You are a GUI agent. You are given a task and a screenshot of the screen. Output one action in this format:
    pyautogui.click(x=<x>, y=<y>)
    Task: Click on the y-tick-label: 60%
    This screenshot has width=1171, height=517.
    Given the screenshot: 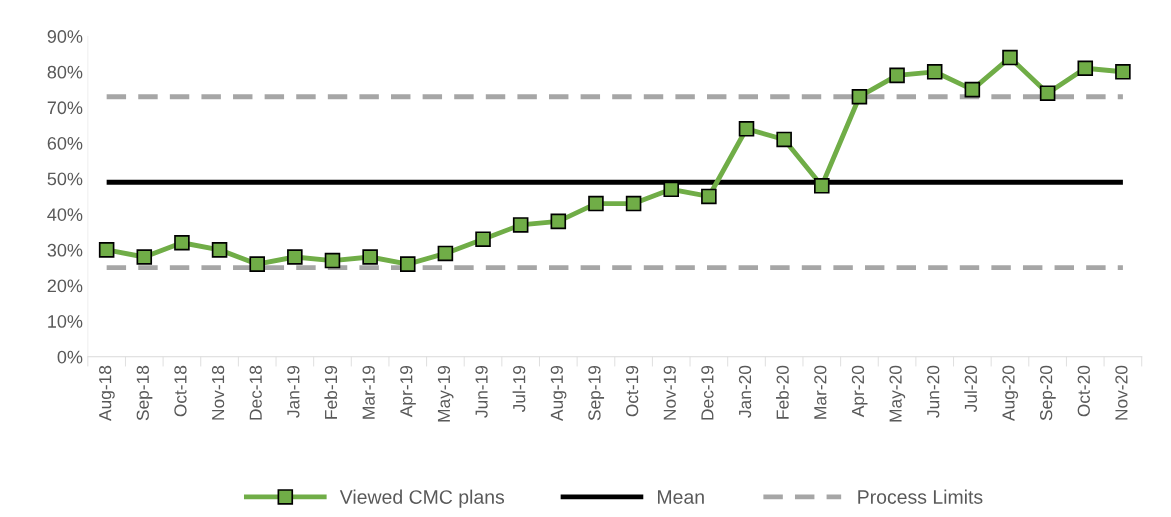 What is the action you would take?
    pyautogui.click(x=65, y=143)
    